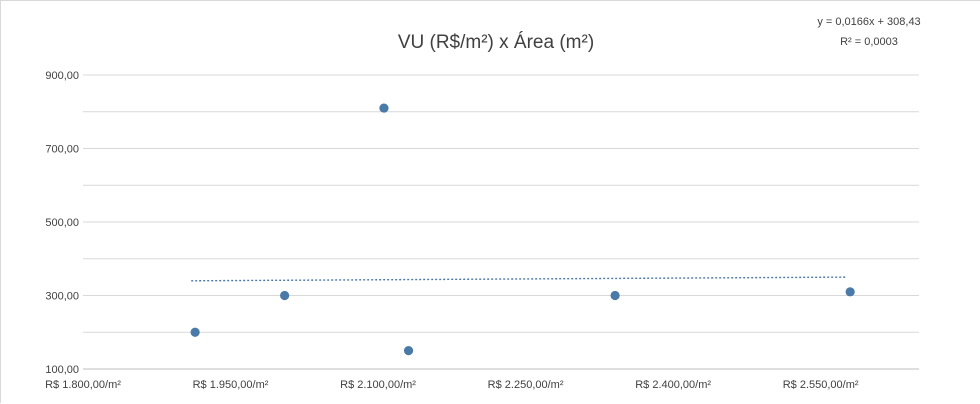 The height and width of the screenshot is (404, 980). I want to click on trendline-r-squared: R² = 0,0003, so click(869, 42).